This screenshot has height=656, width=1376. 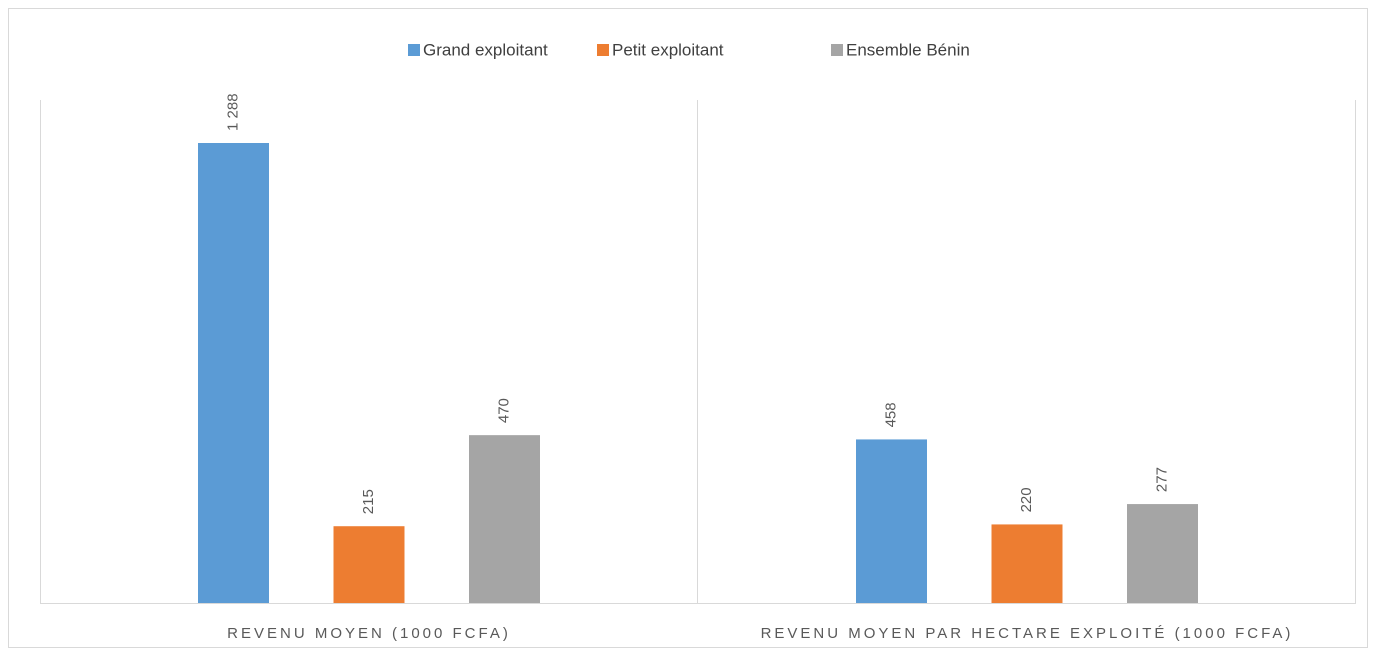 What do you see at coordinates (368, 501) in the screenshot?
I see `data-label: 215` at bounding box center [368, 501].